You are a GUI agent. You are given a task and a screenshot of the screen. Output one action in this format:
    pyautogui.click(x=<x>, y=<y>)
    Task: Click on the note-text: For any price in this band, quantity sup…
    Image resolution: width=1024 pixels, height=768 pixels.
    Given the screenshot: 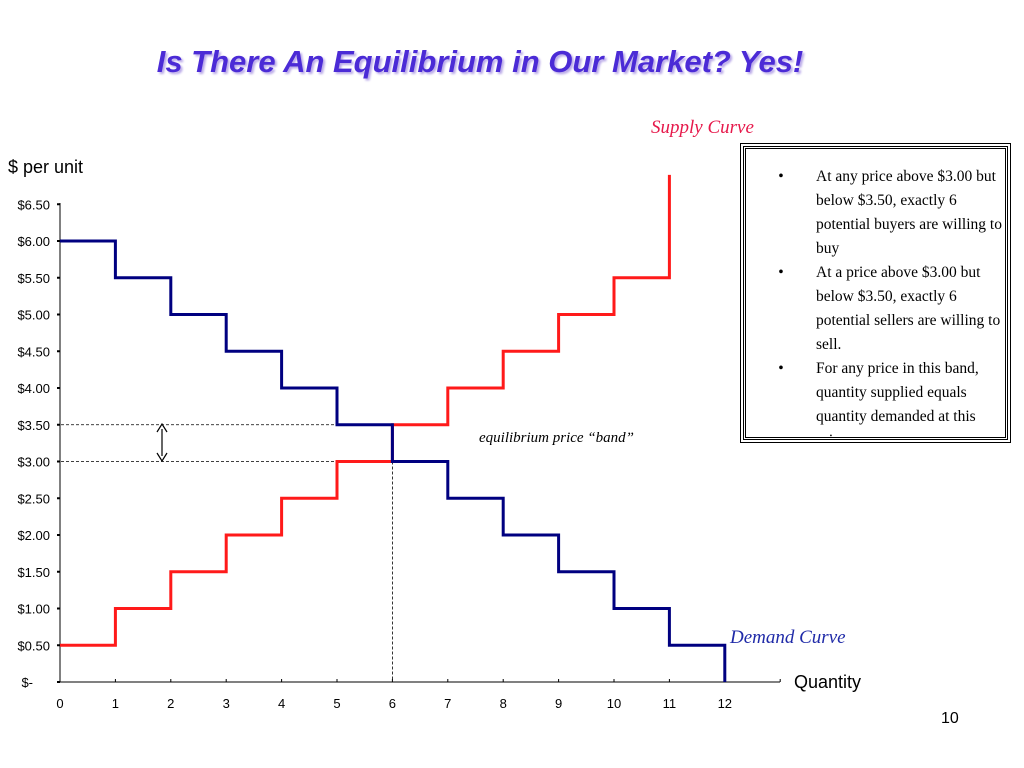 What is the action you would take?
    pyautogui.click(x=897, y=398)
    